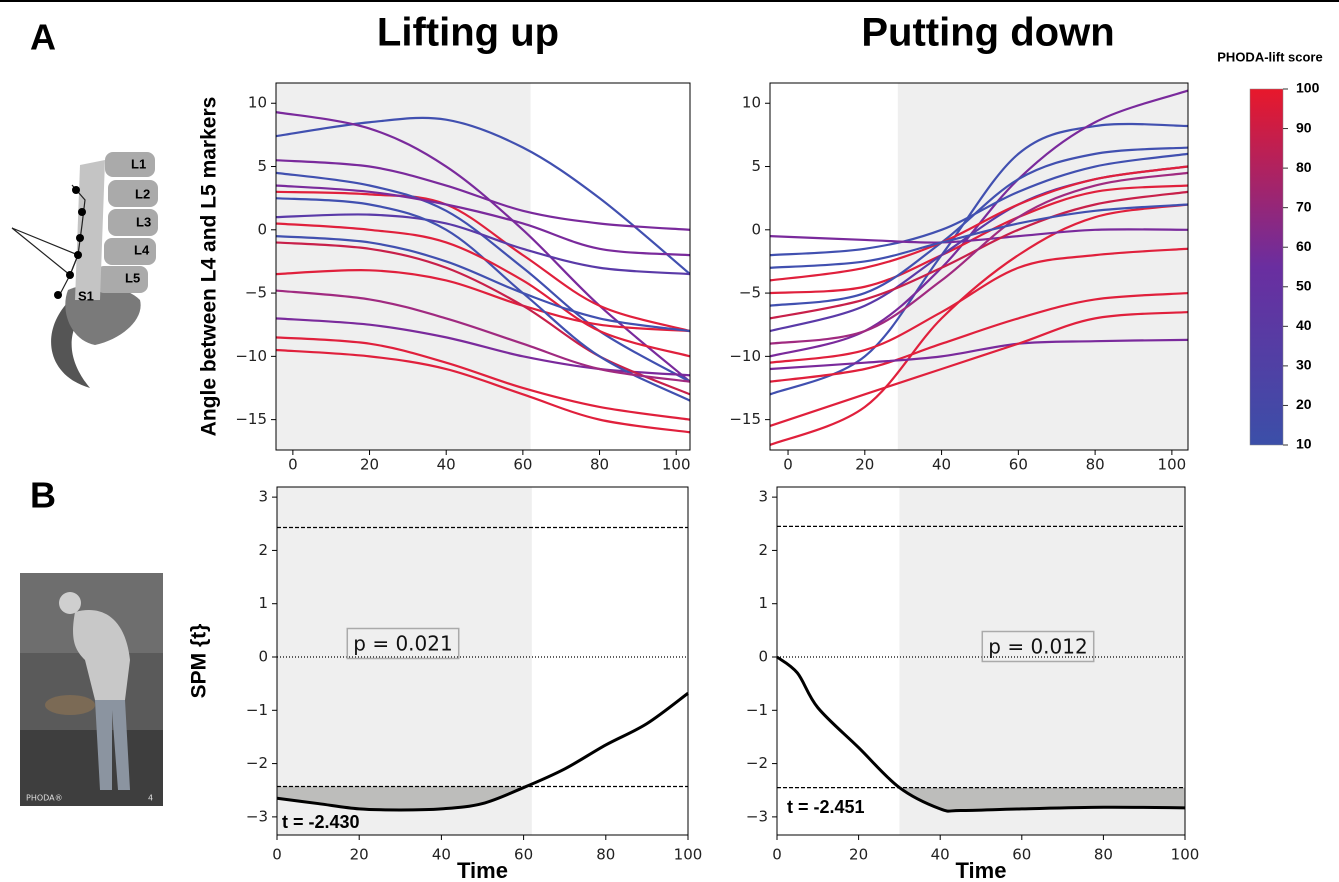 The height and width of the screenshot is (882, 1339). What do you see at coordinates (1308, 88) in the screenshot?
I see `colorbar-tick-label: 100` at bounding box center [1308, 88].